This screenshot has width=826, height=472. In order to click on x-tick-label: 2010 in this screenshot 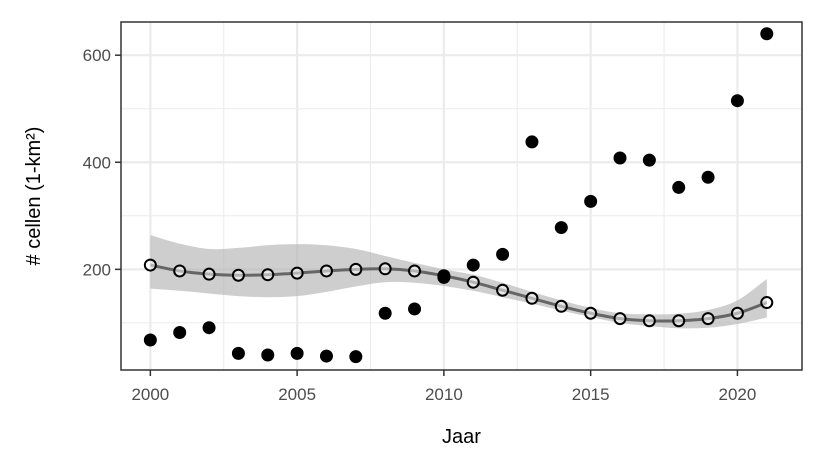, I will do `click(444, 394)`.